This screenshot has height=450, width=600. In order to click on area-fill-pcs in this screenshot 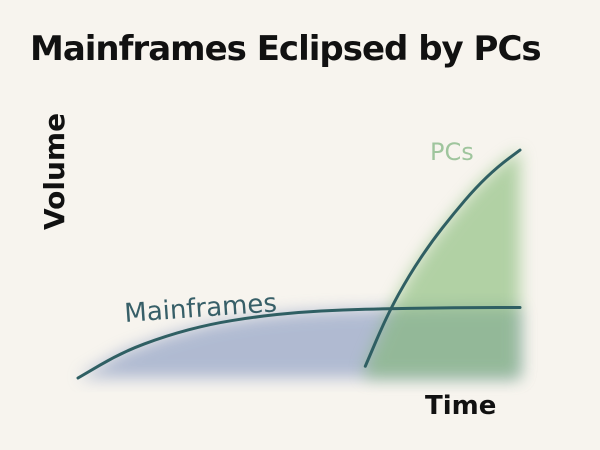, I will do `click(442, 264)`.